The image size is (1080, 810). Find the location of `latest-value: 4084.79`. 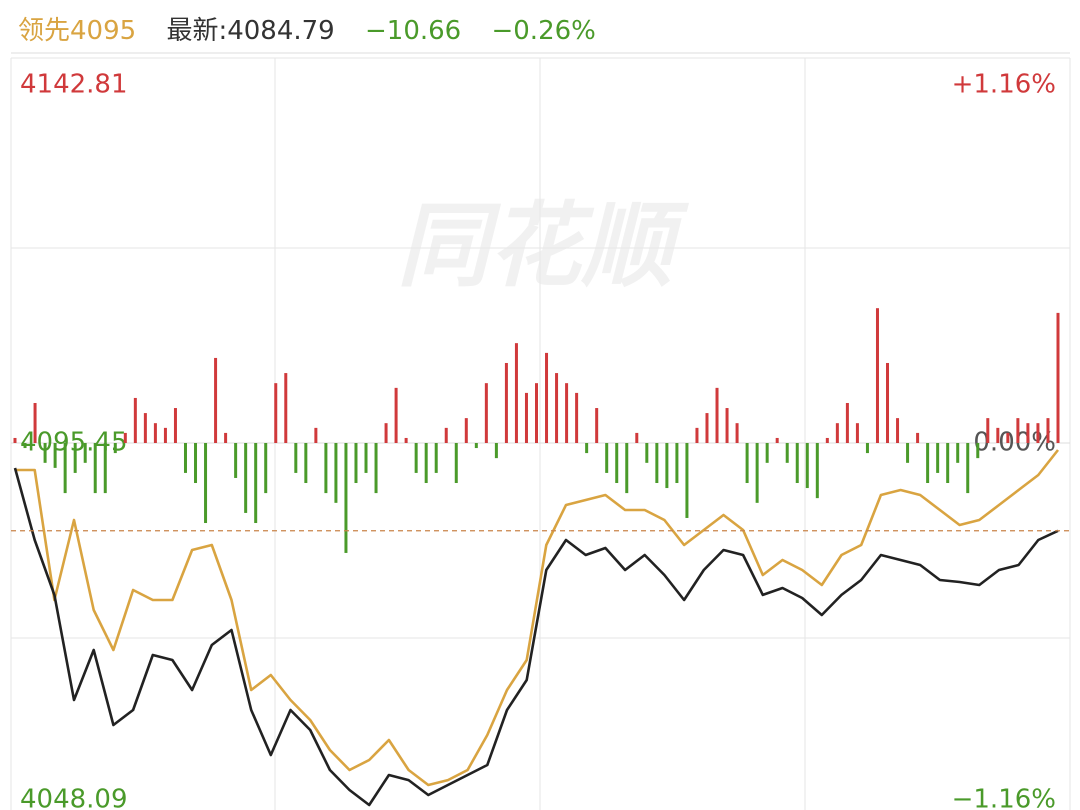

latest-value: 4084.79 is located at coordinates (281, 31).